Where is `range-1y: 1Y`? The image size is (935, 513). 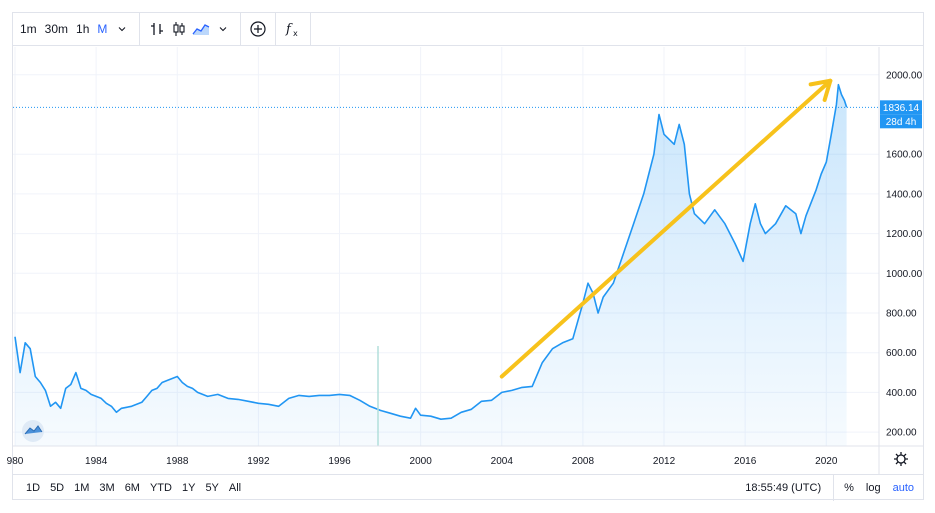
range-1y: 1Y is located at coordinates (188, 487).